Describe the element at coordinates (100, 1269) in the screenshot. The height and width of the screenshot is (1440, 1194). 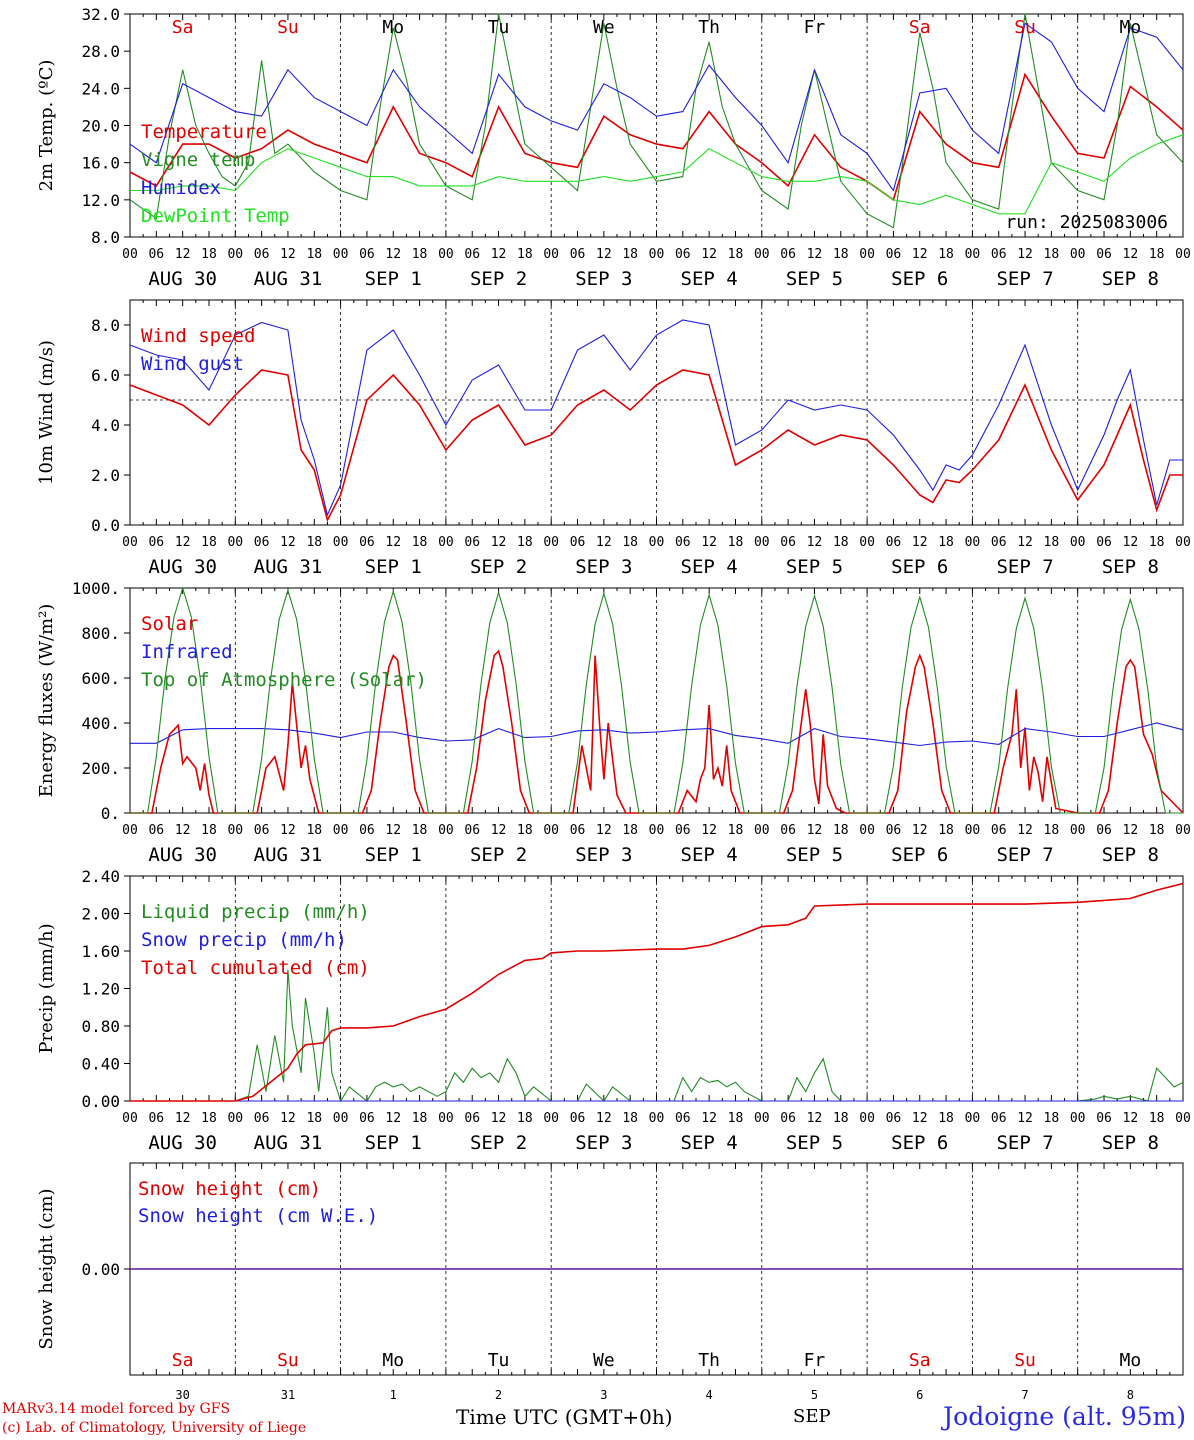
I see `y-tick-label: 0.00` at that location.